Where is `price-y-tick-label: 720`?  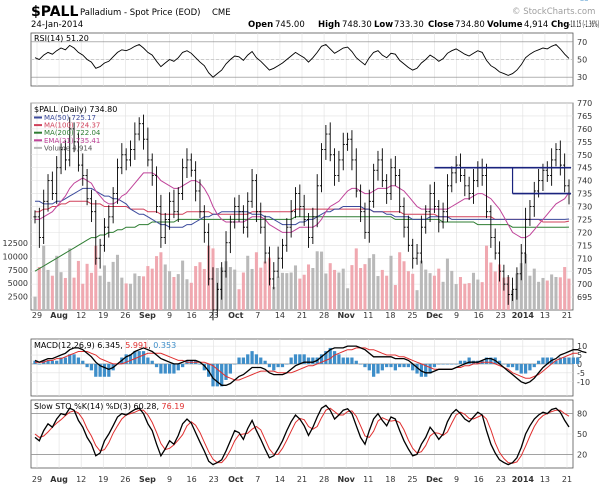
price-y-tick-label: 720 is located at coordinates (584, 232).